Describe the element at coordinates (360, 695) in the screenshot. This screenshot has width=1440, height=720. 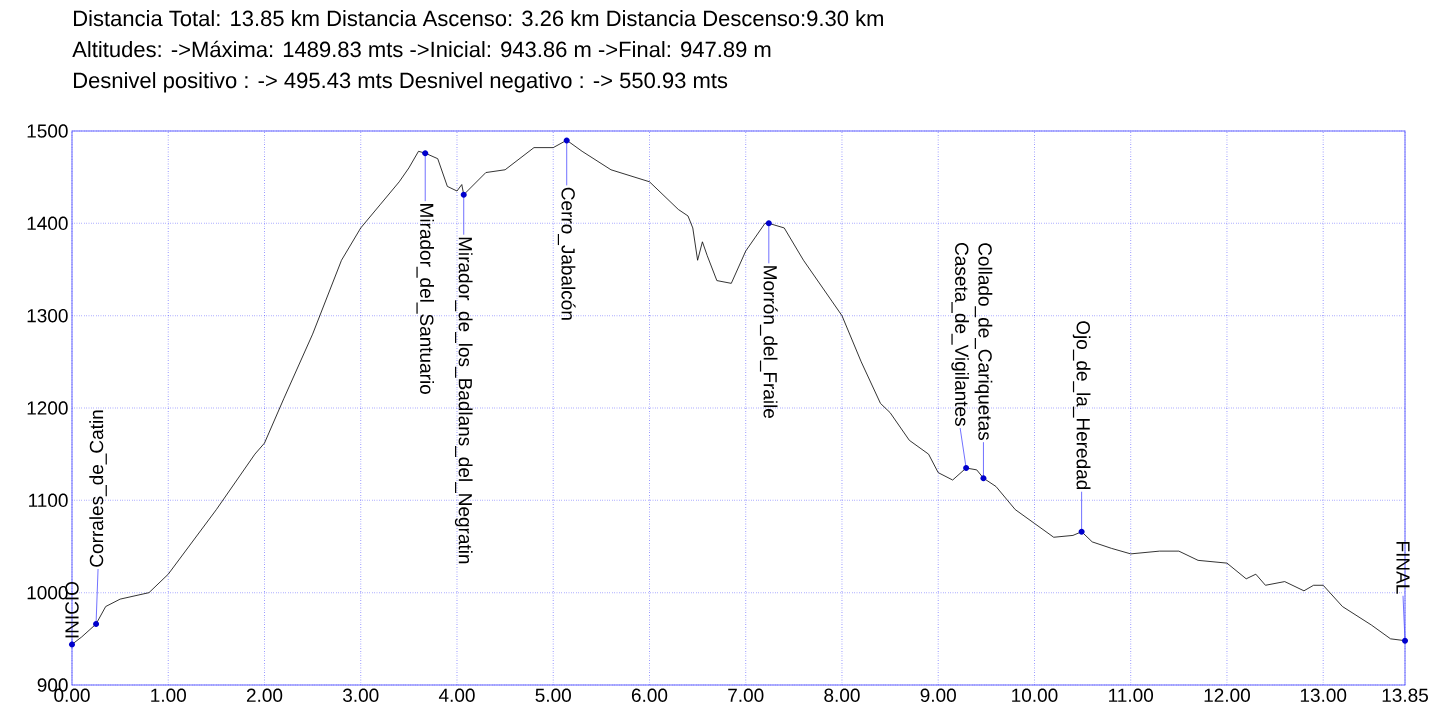
I see `x-tick-label: 3.00` at that location.